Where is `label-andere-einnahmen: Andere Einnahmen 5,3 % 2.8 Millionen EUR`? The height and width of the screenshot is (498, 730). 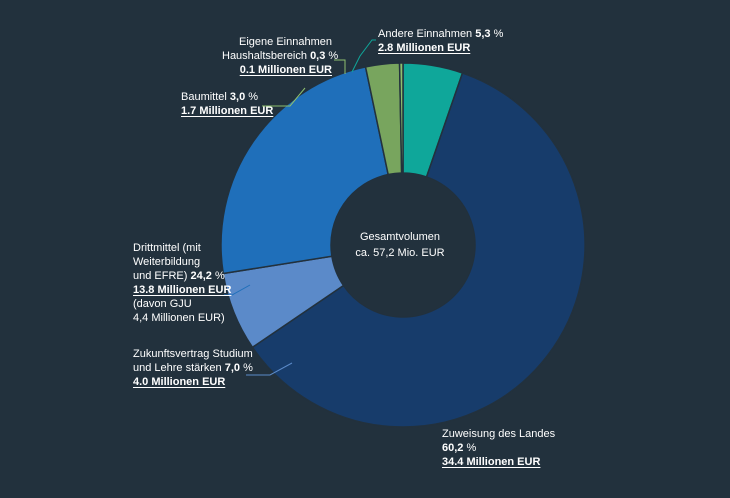
label-andere-einnahmen: Andere Einnahmen 5,3 % 2.8 Millionen EUR is located at coordinates (440, 41).